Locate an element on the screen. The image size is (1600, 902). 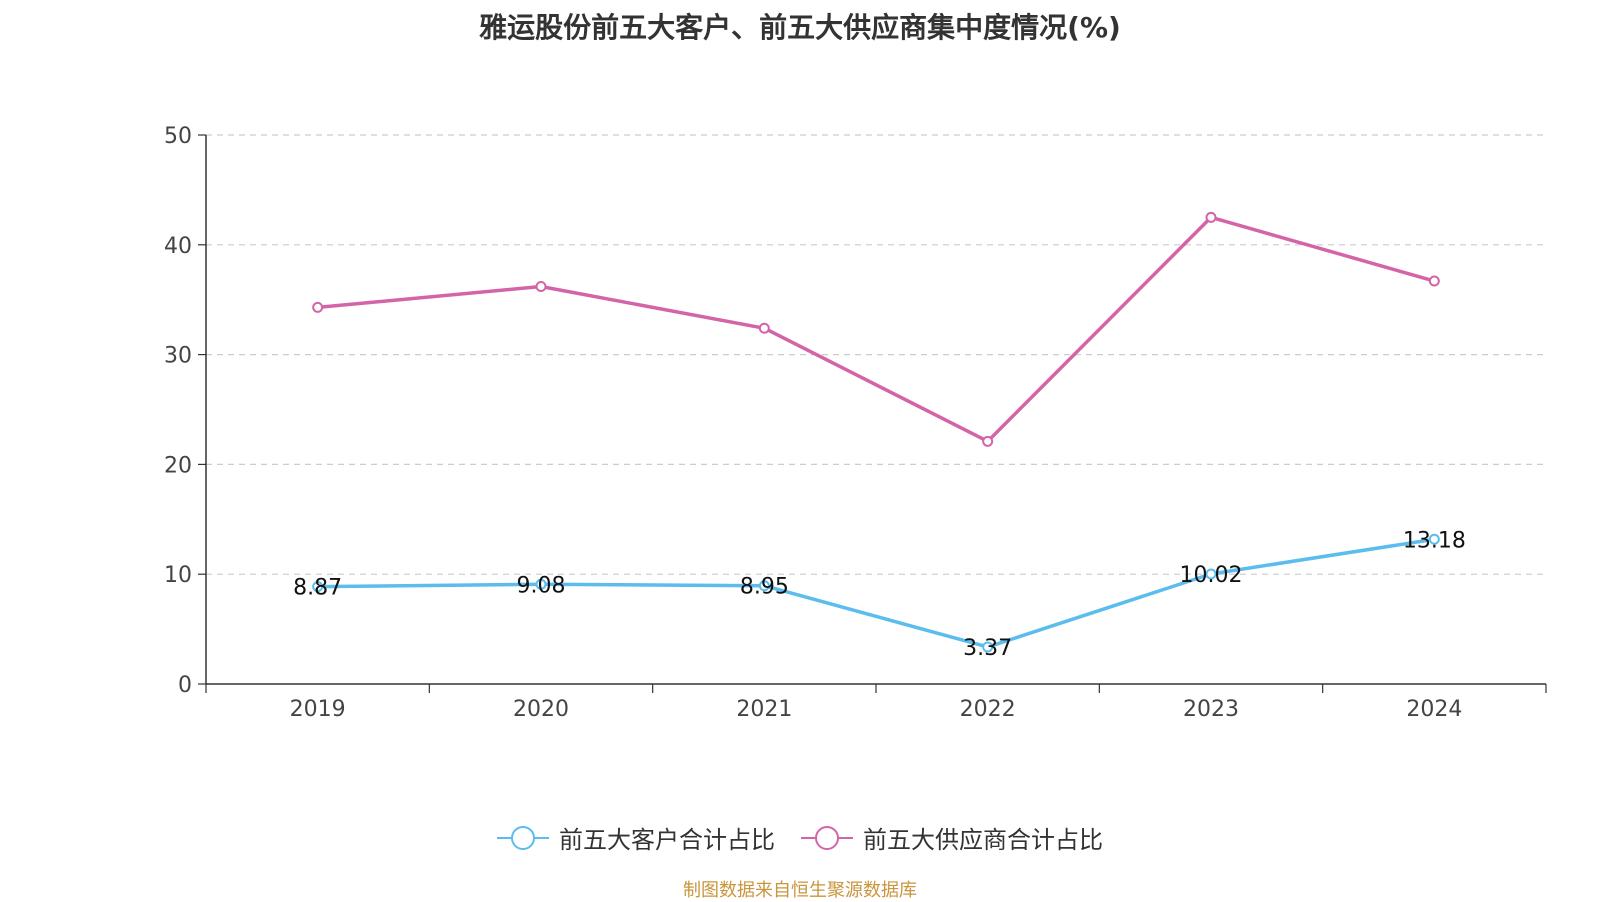
y-tick-label: 40 is located at coordinates (178, 246).